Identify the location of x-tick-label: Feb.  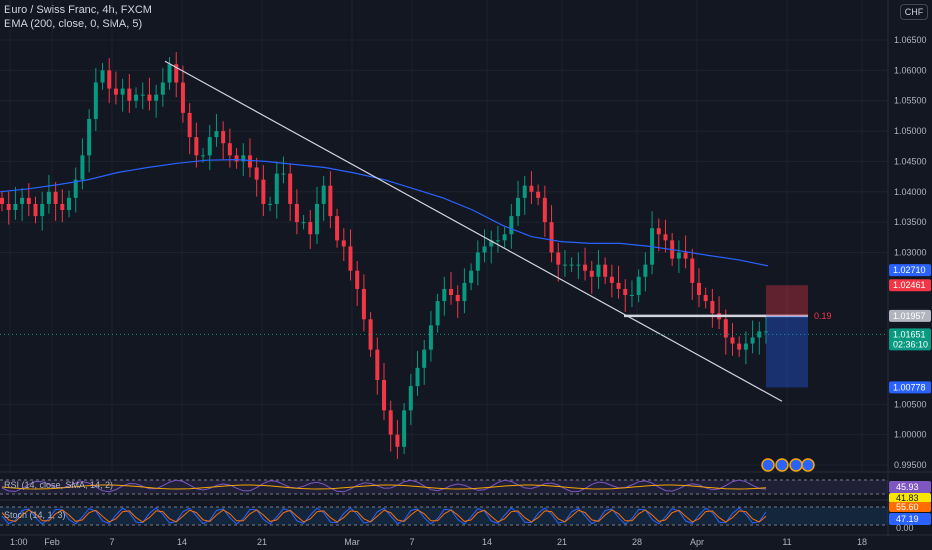
(52, 542).